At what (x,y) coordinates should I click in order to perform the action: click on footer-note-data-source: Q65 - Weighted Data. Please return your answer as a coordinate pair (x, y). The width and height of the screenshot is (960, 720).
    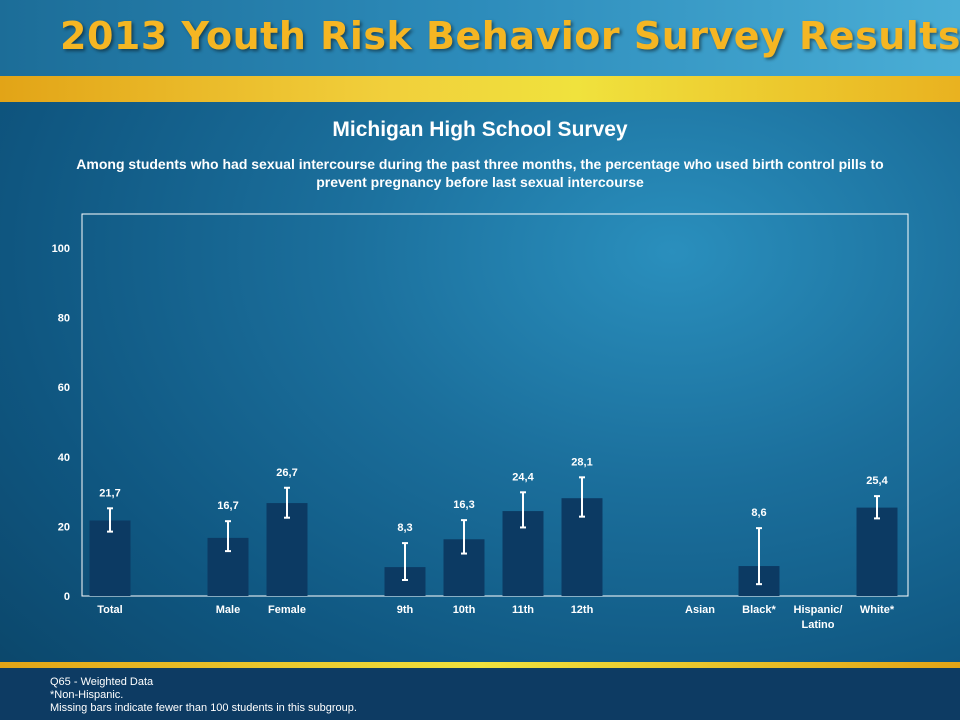
    Looking at the image, I should click on (102, 682).